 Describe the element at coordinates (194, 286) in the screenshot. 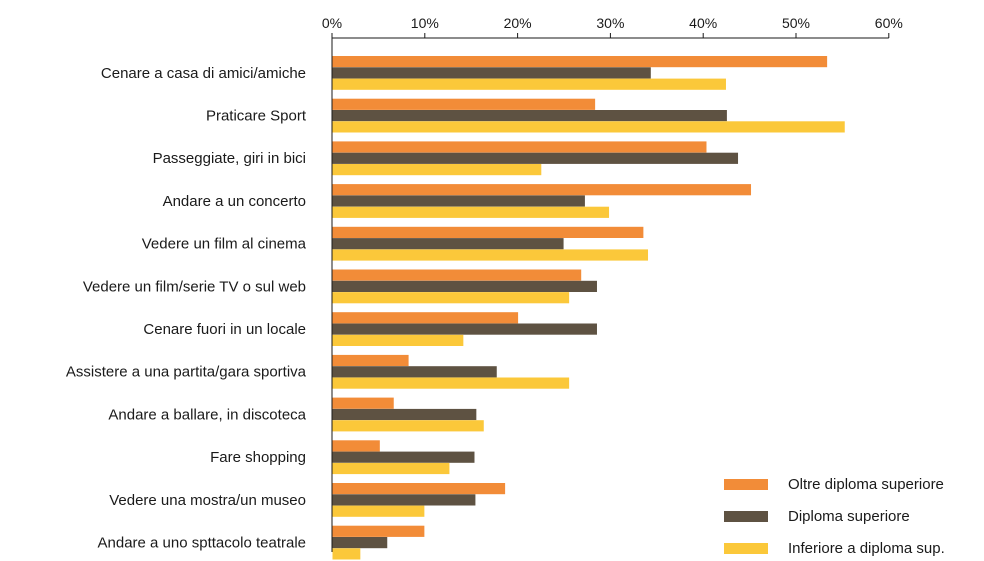

I see `category-label: Vedere un film/serie TV o sul web` at that location.